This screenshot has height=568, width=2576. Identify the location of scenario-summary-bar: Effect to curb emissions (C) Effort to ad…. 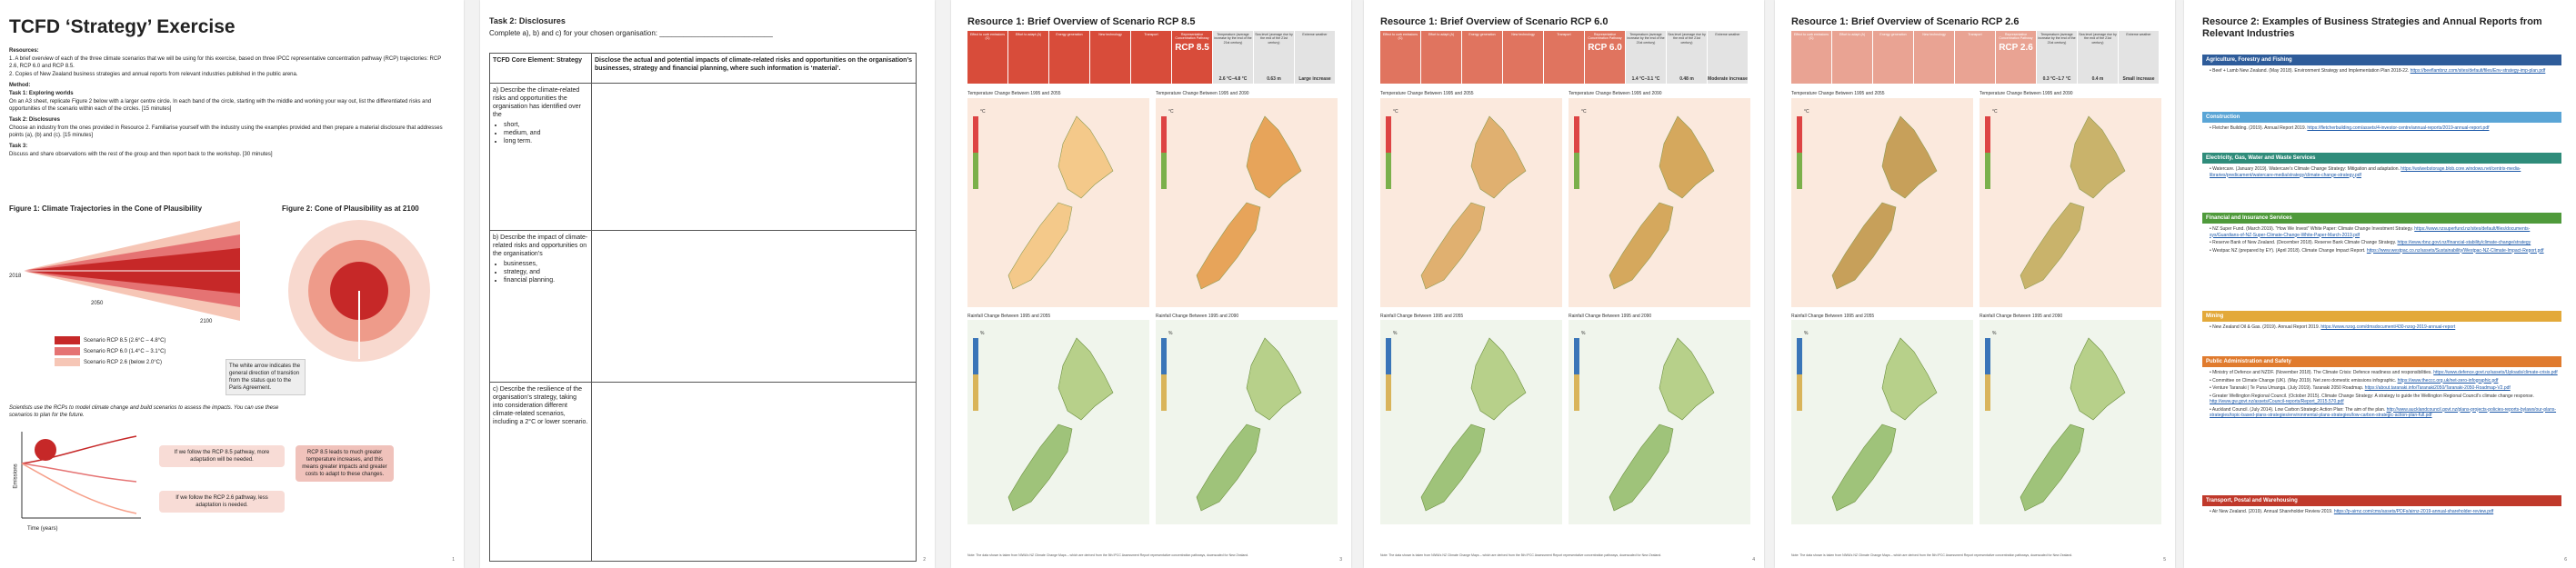
(1975, 57).